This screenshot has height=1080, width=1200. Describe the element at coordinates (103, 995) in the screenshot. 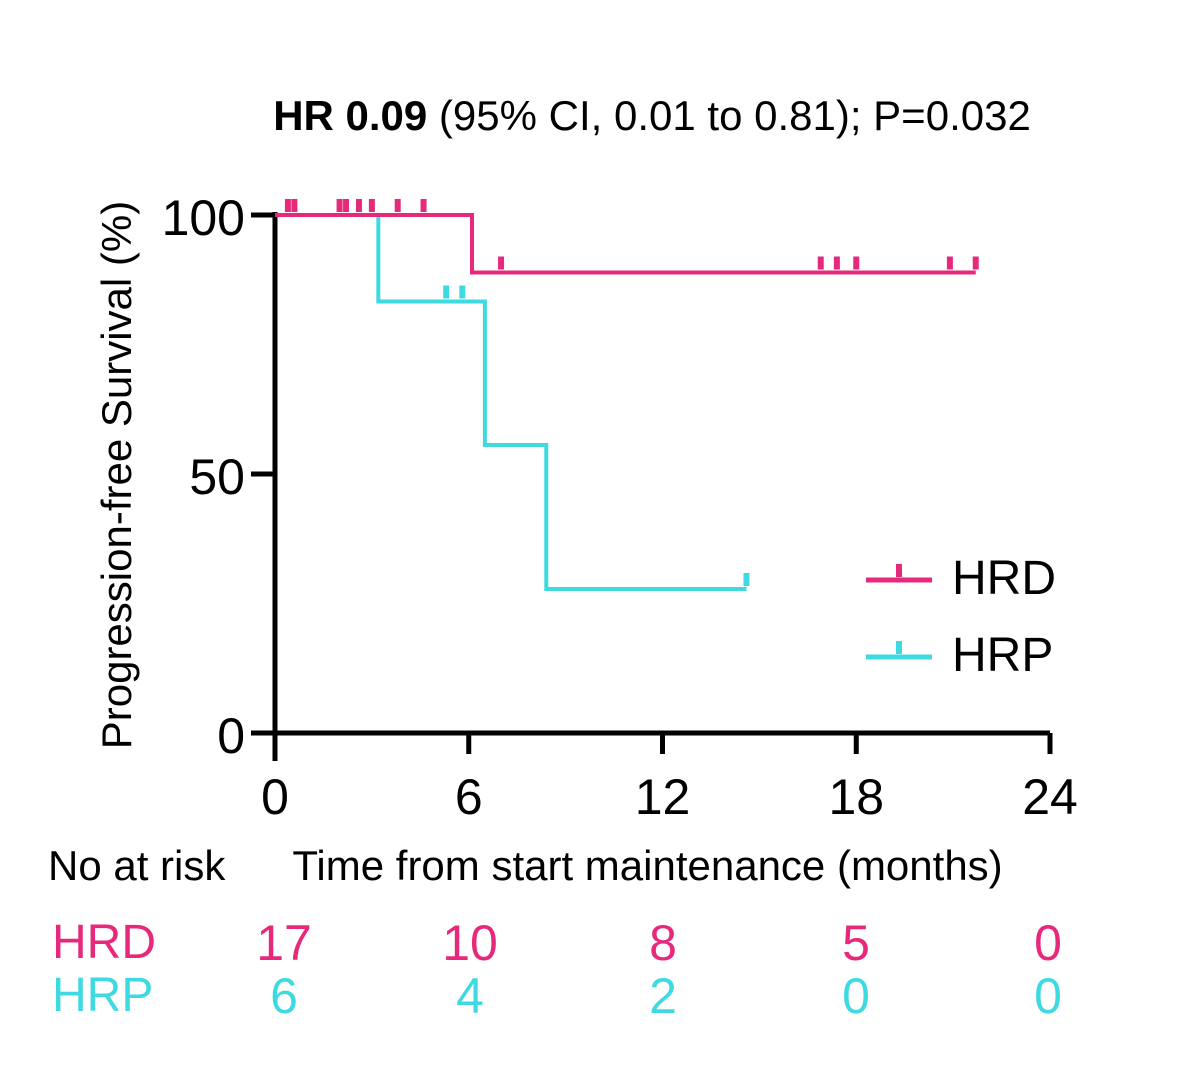

I see `risk-row-label-hrp: HRP` at that location.